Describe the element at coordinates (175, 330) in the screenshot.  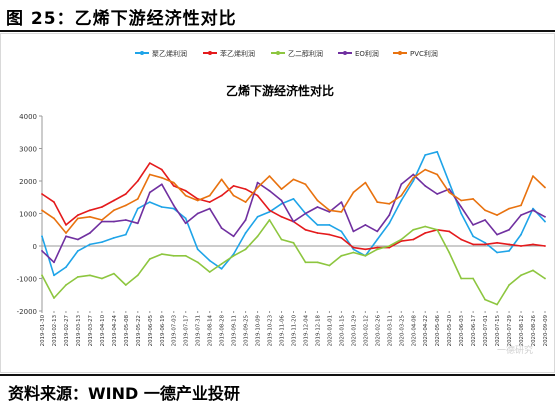
I see `x-tick-label: 2019-07-03` at that location.